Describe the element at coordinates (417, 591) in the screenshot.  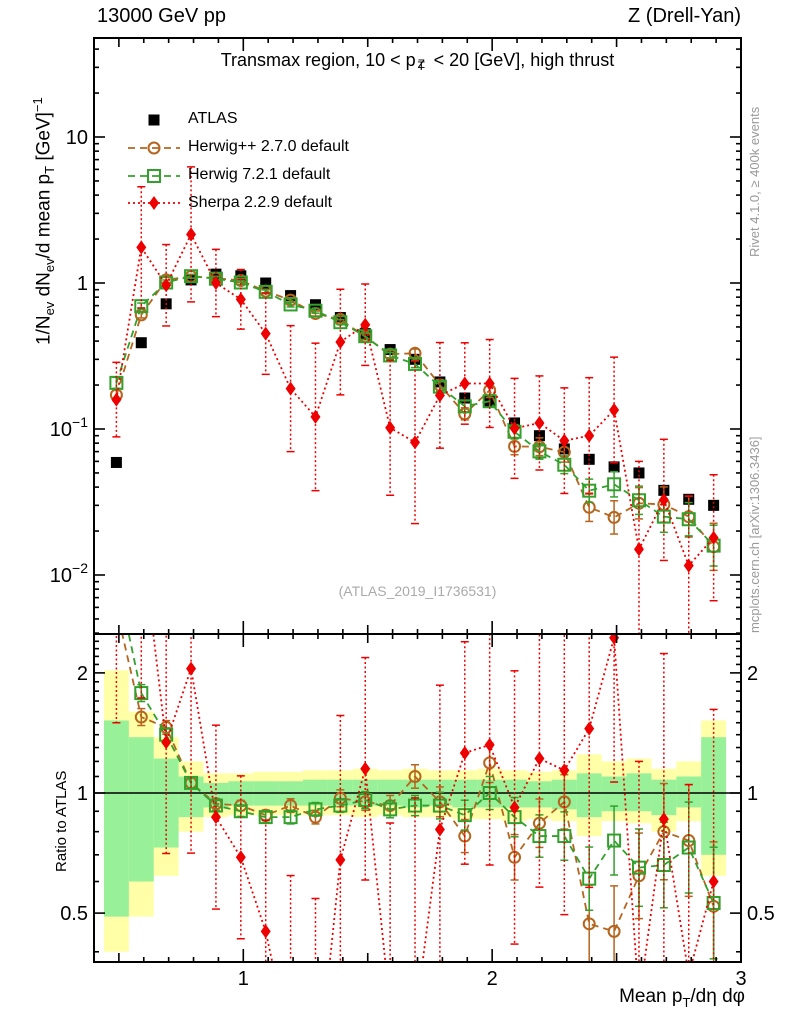
I see `analysis-id-watermark: (ATLAS_2019_I1736531)` at that location.